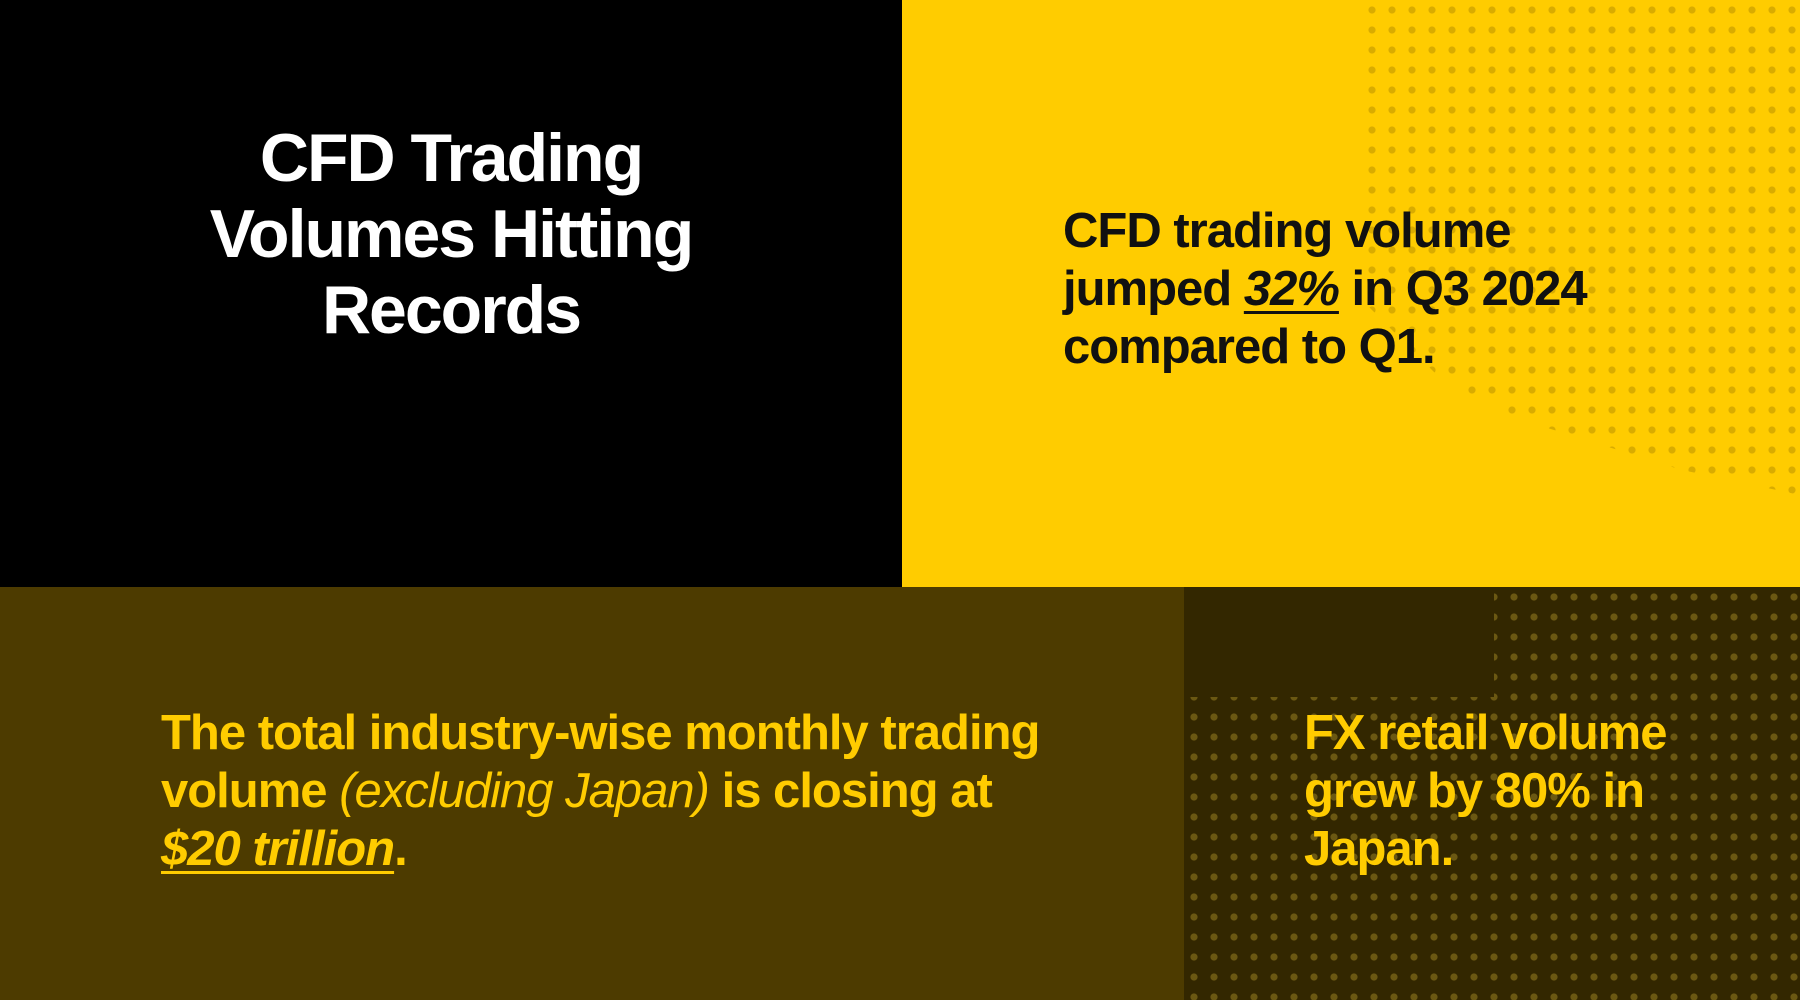 Image resolution: width=1800 pixels, height=1000 pixels. Describe the element at coordinates (1486, 791) in the screenshot. I see `stat-japan-text: FX retail volume grew by 80% in Japan.` at that location.